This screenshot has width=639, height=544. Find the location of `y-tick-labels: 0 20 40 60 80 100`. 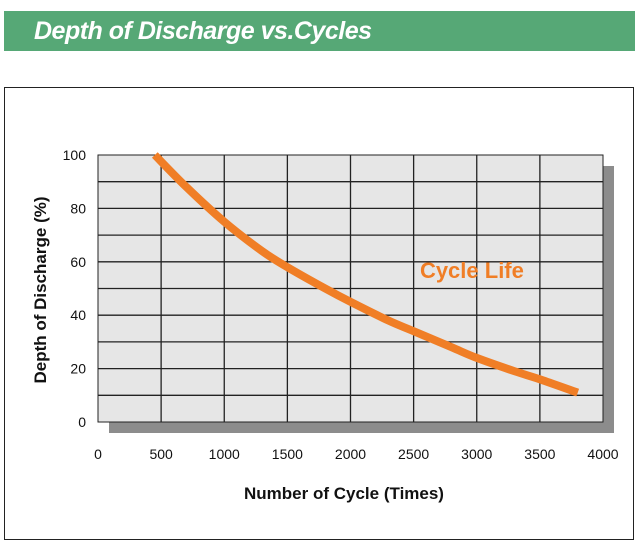

y-tick-labels: 0 20 40 60 80 100 is located at coordinates (75, 288).